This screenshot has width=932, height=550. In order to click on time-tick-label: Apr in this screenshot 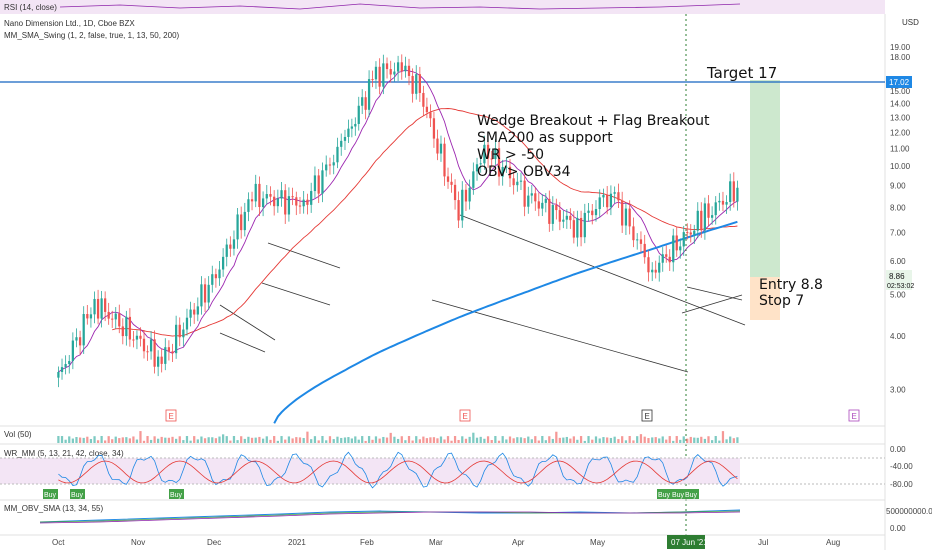, I will do `click(518, 542)`.